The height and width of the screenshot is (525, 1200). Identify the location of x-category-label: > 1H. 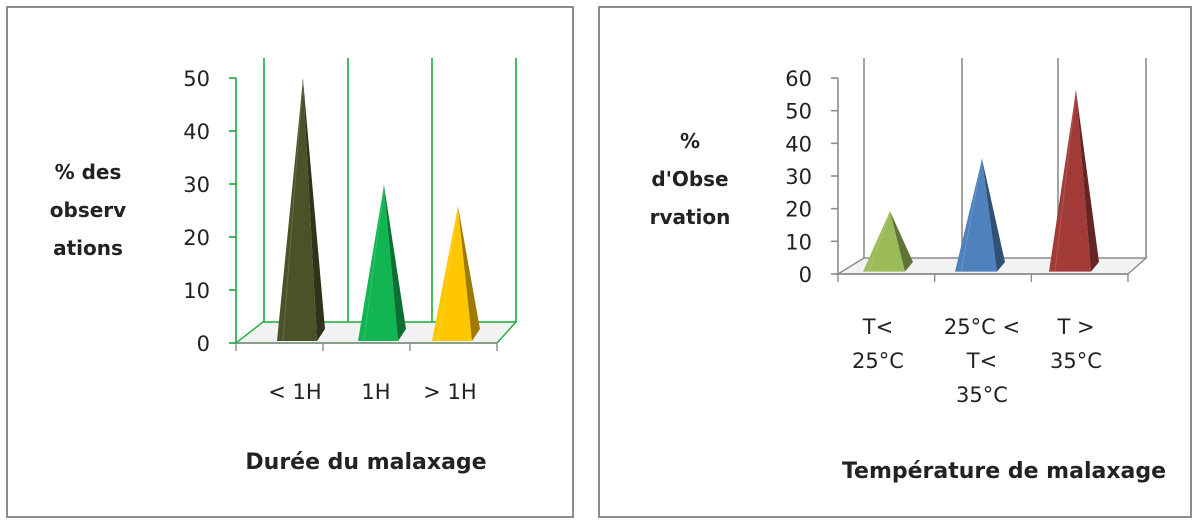
(449, 392).